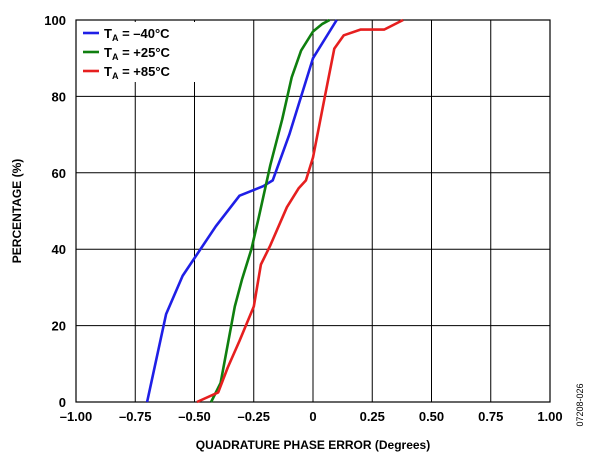 The width and height of the screenshot is (593, 452). What do you see at coordinates (59, 96) in the screenshot?
I see `y-tick-label: 80` at bounding box center [59, 96].